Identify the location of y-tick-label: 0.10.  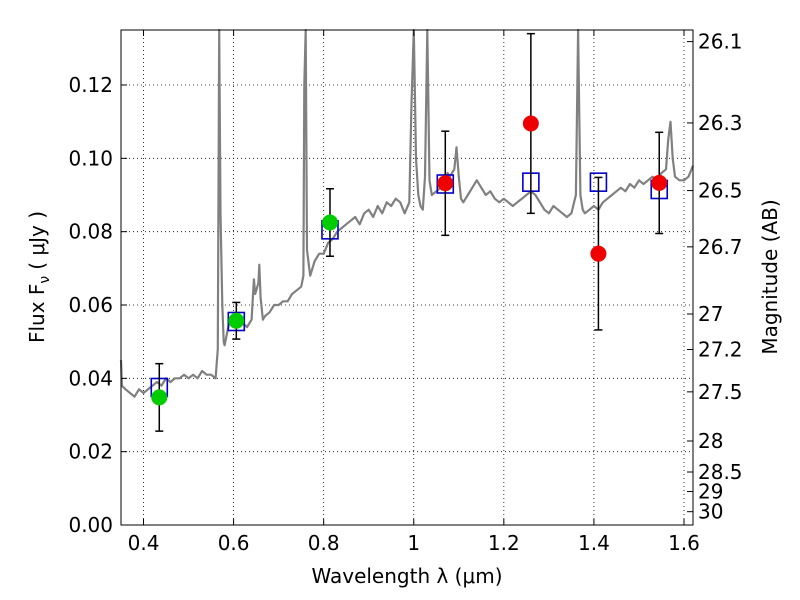
(90, 158).